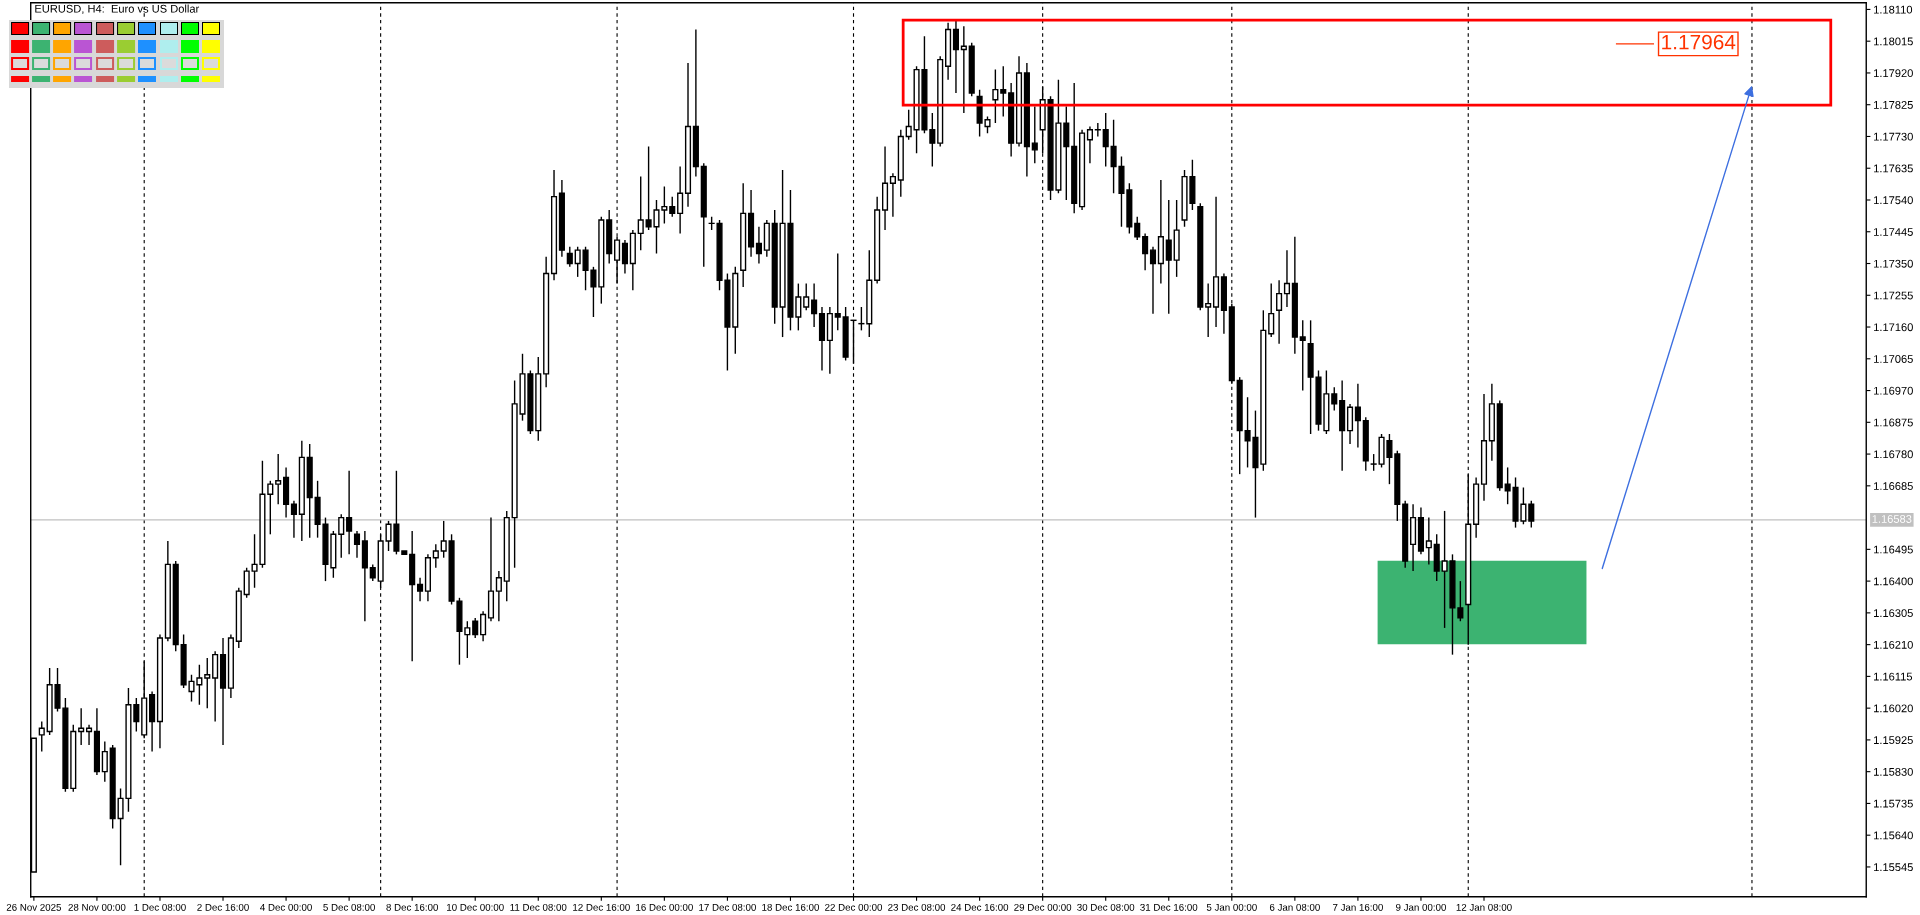 The height and width of the screenshot is (915, 1920). I want to click on y-tick-label: 1.15830, so click(1893, 771).